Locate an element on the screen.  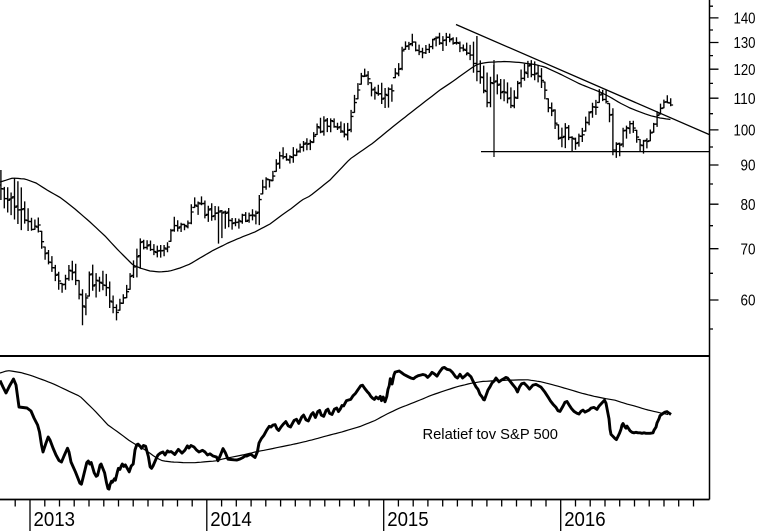
svg-text: 120 is located at coordinates (745, 70).